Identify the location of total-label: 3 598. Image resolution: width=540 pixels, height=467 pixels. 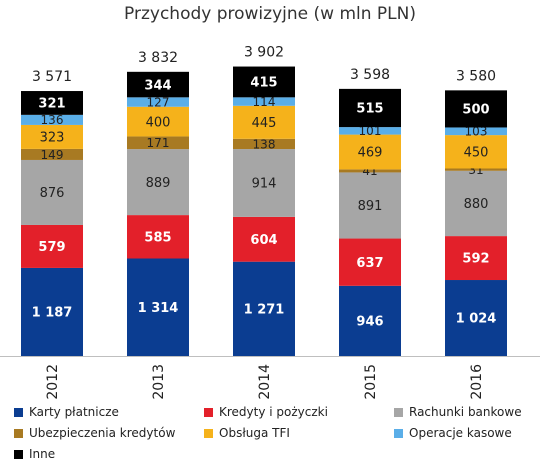
(370, 75).